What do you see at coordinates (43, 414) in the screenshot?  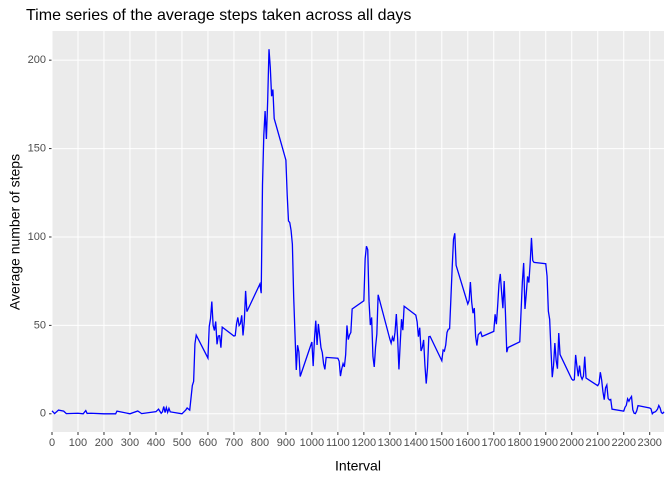 I see `y-tick-label: 0` at bounding box center [43, 414].